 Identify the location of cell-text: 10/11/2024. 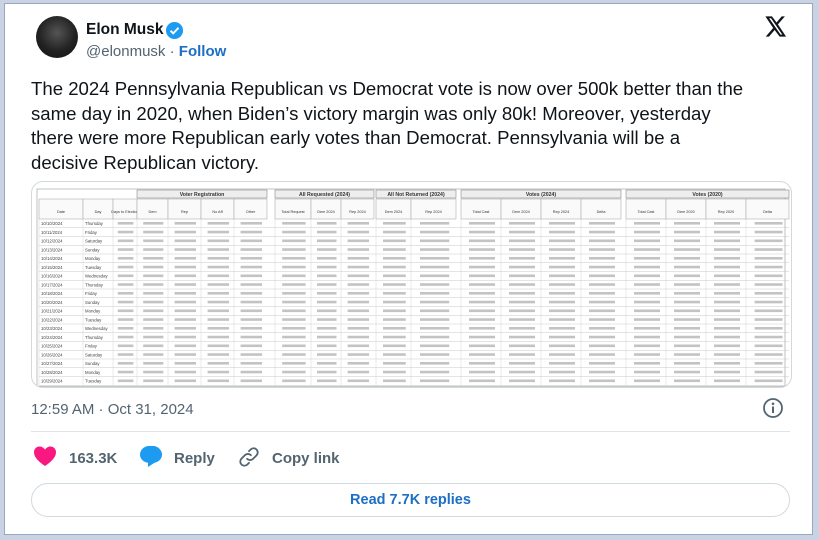
(52, 232).